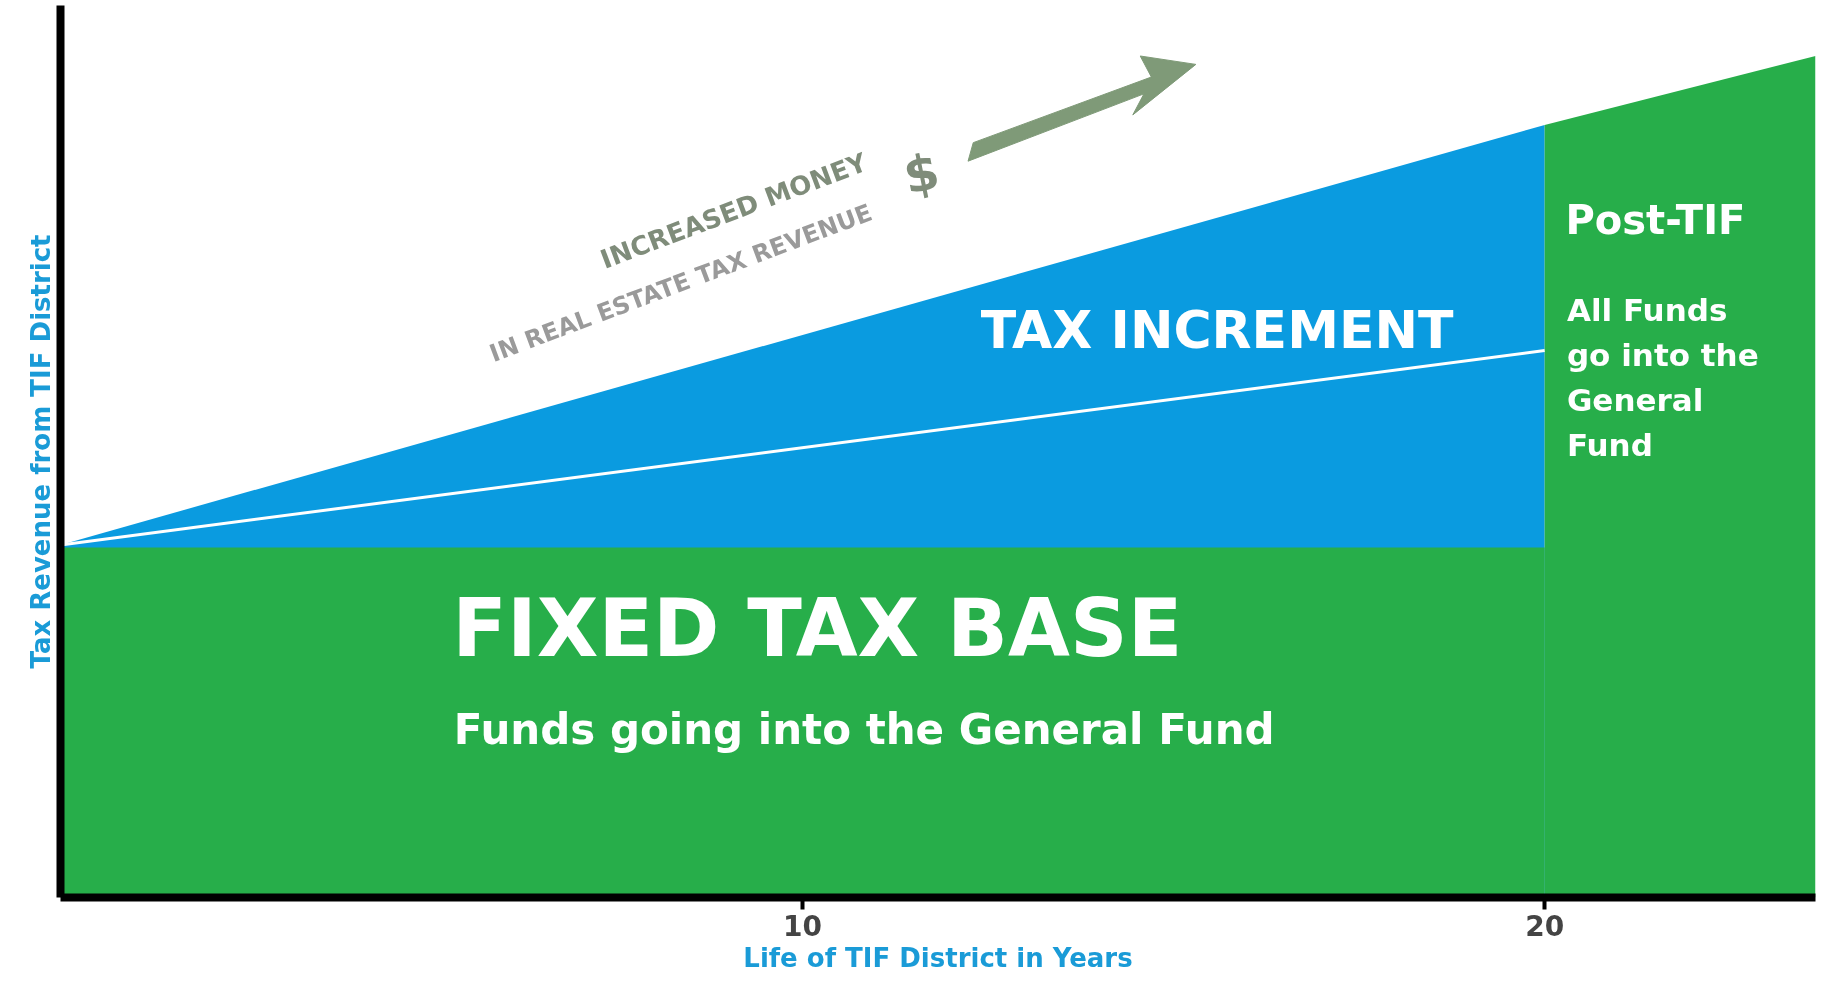  Describe the element at coordinates (817, 628) in the screenshot. I see `annotation: FIXED TAX BASE` at that location.